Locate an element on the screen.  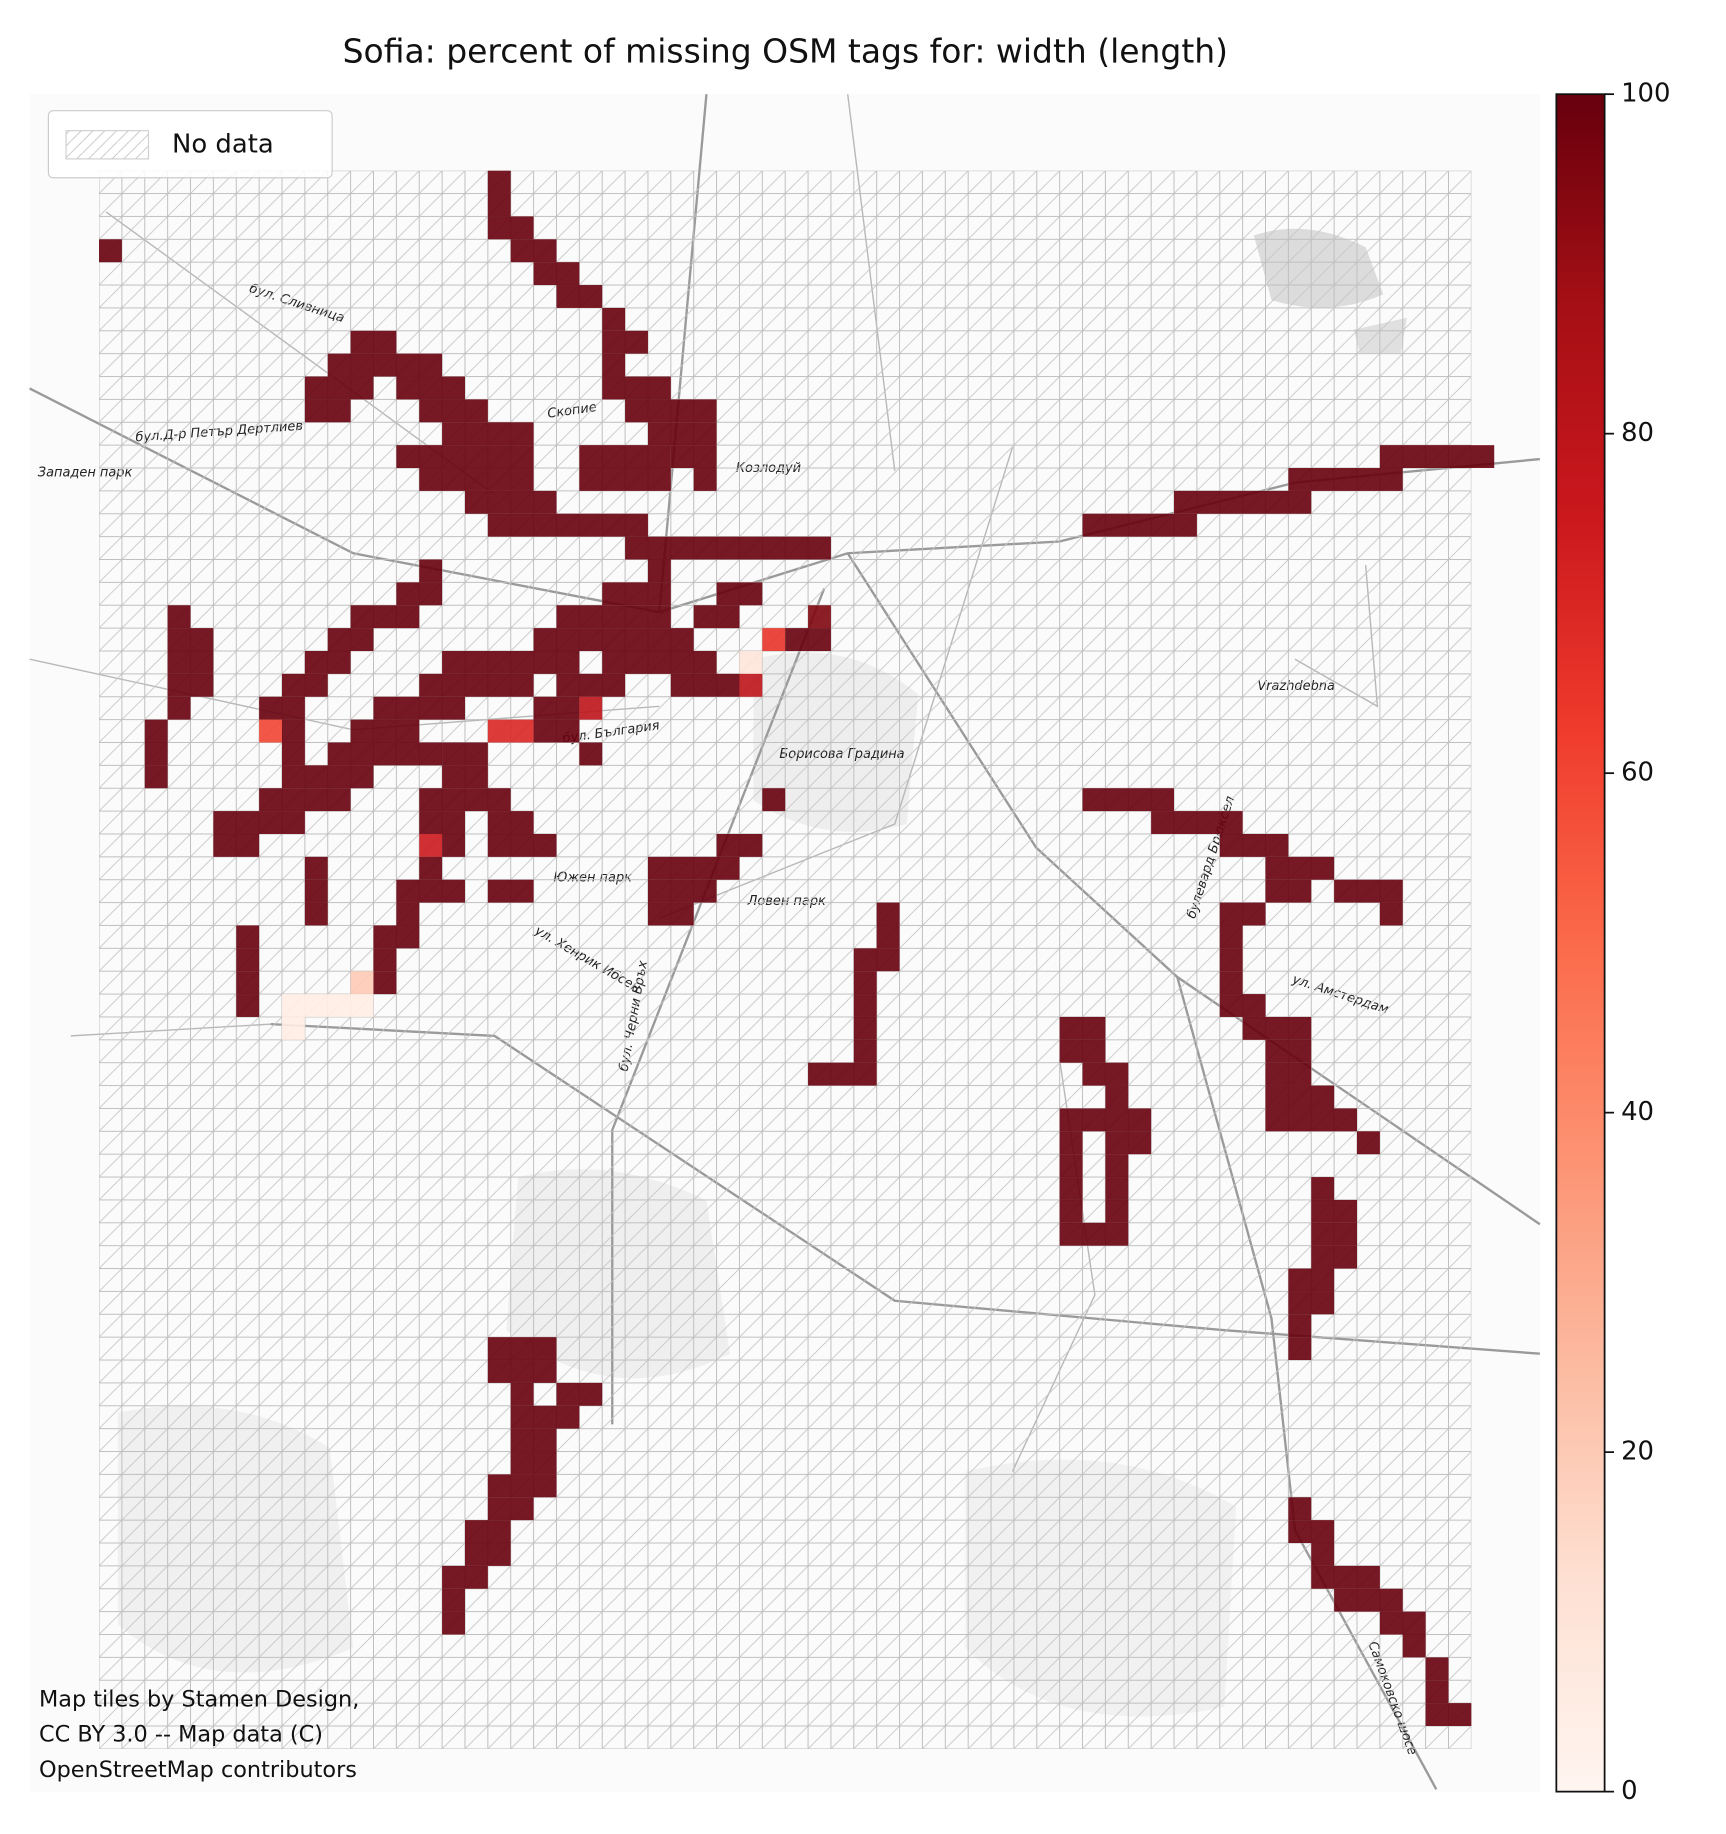
colorbar-frame is located at coordinates (1580, 943).